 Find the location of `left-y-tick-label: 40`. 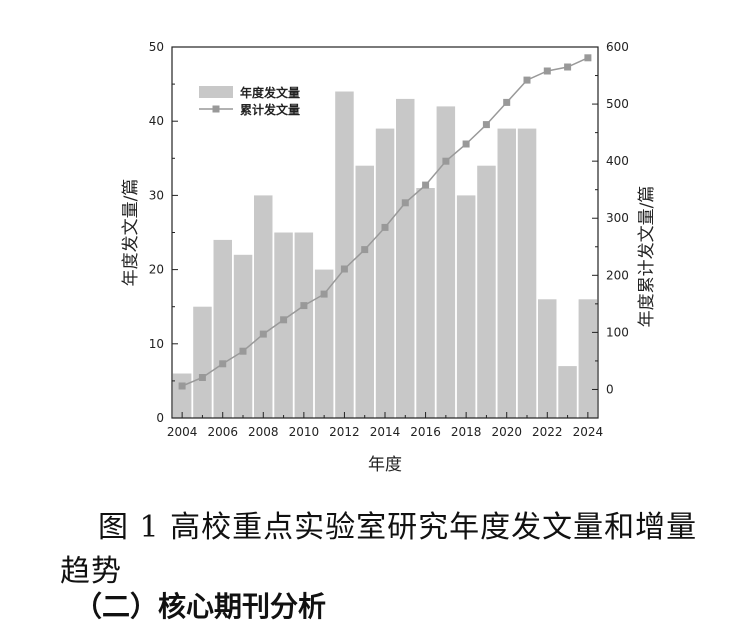

left-y-tick-label: 40 is located at coordinates (156, 121).